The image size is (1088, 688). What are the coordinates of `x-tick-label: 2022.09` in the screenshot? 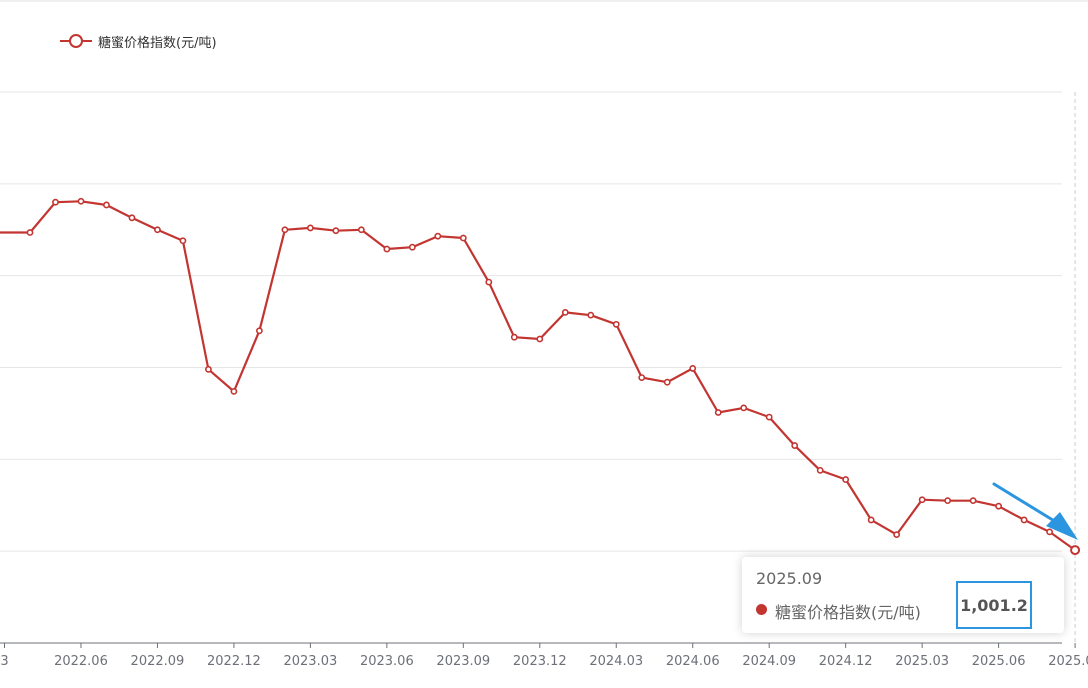 It's located at (158, 661).